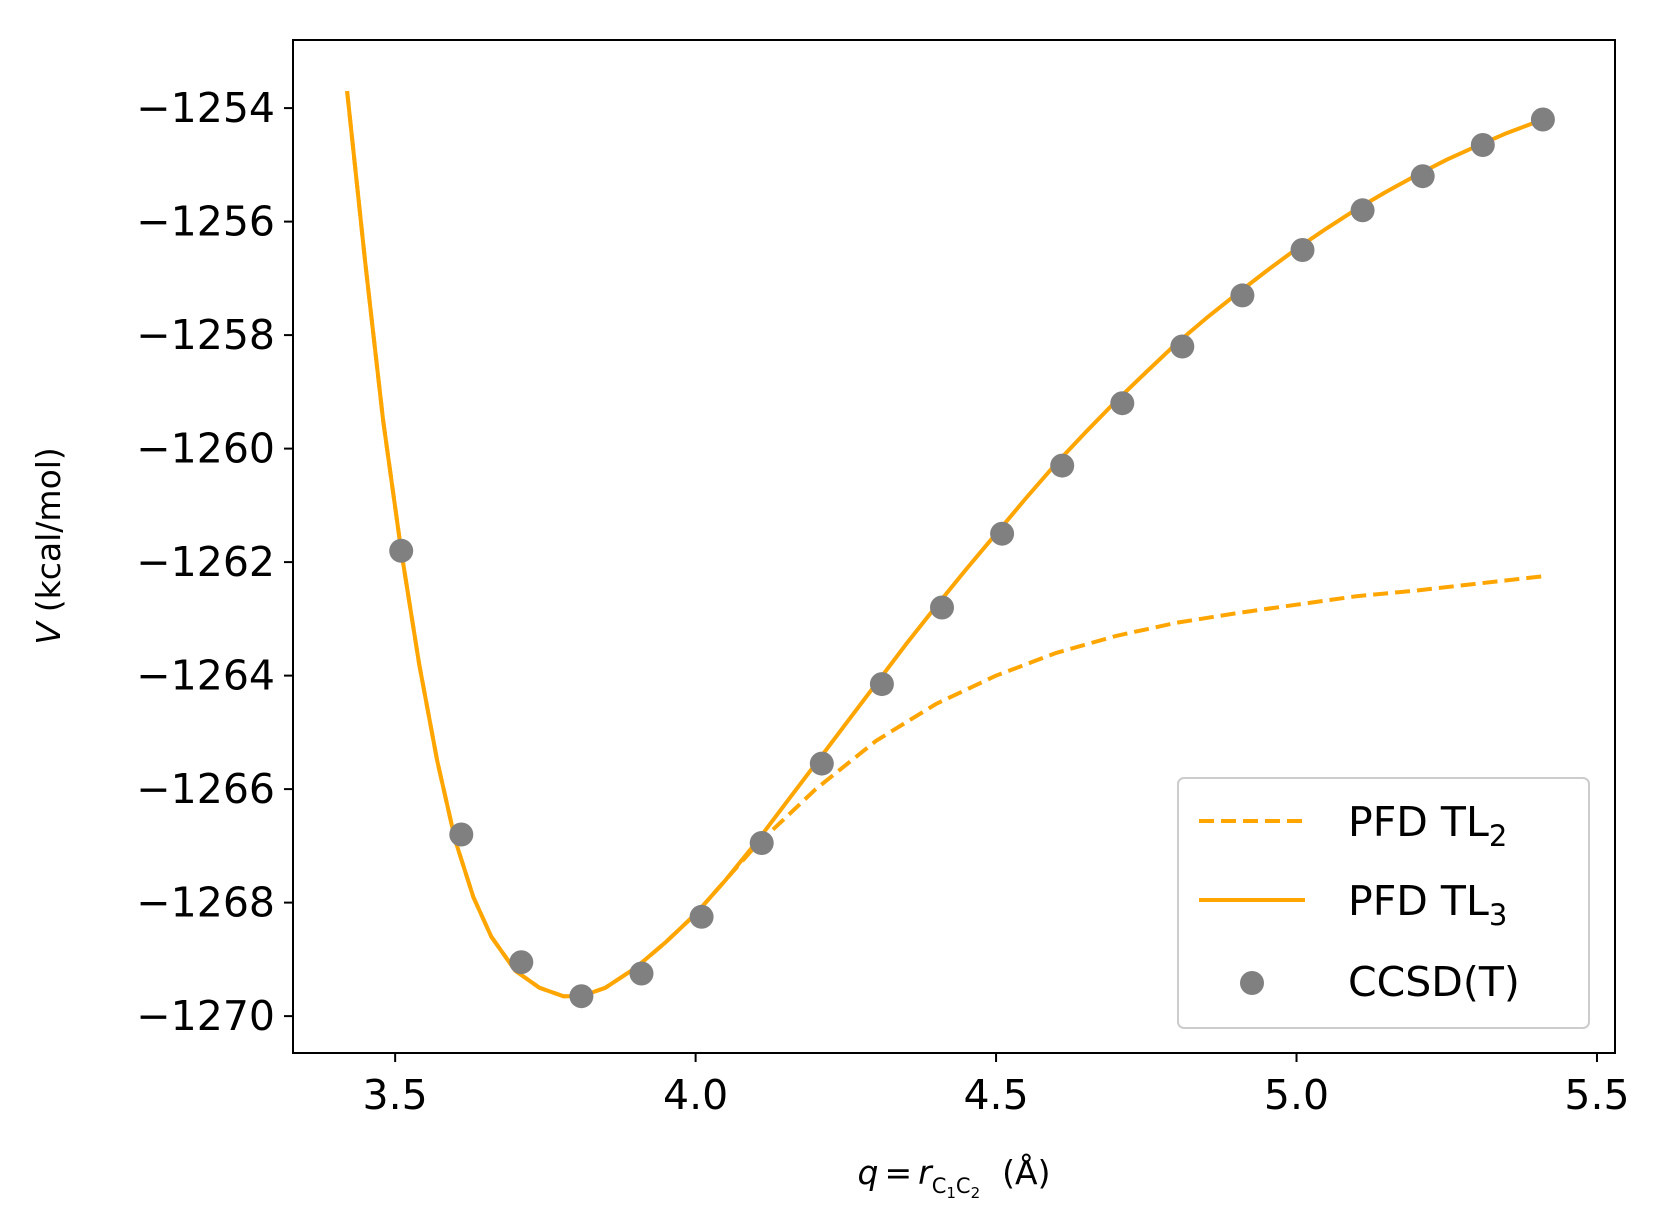 The width and height of the screenshot is (1662, 1229). I want to click on legend-box, so click(1383, 903).